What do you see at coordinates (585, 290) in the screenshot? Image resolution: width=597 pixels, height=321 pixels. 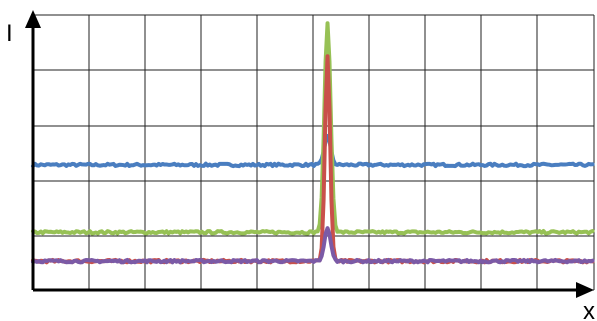 I see `x-axis-arrowhead` at bounding box center [585, 290].